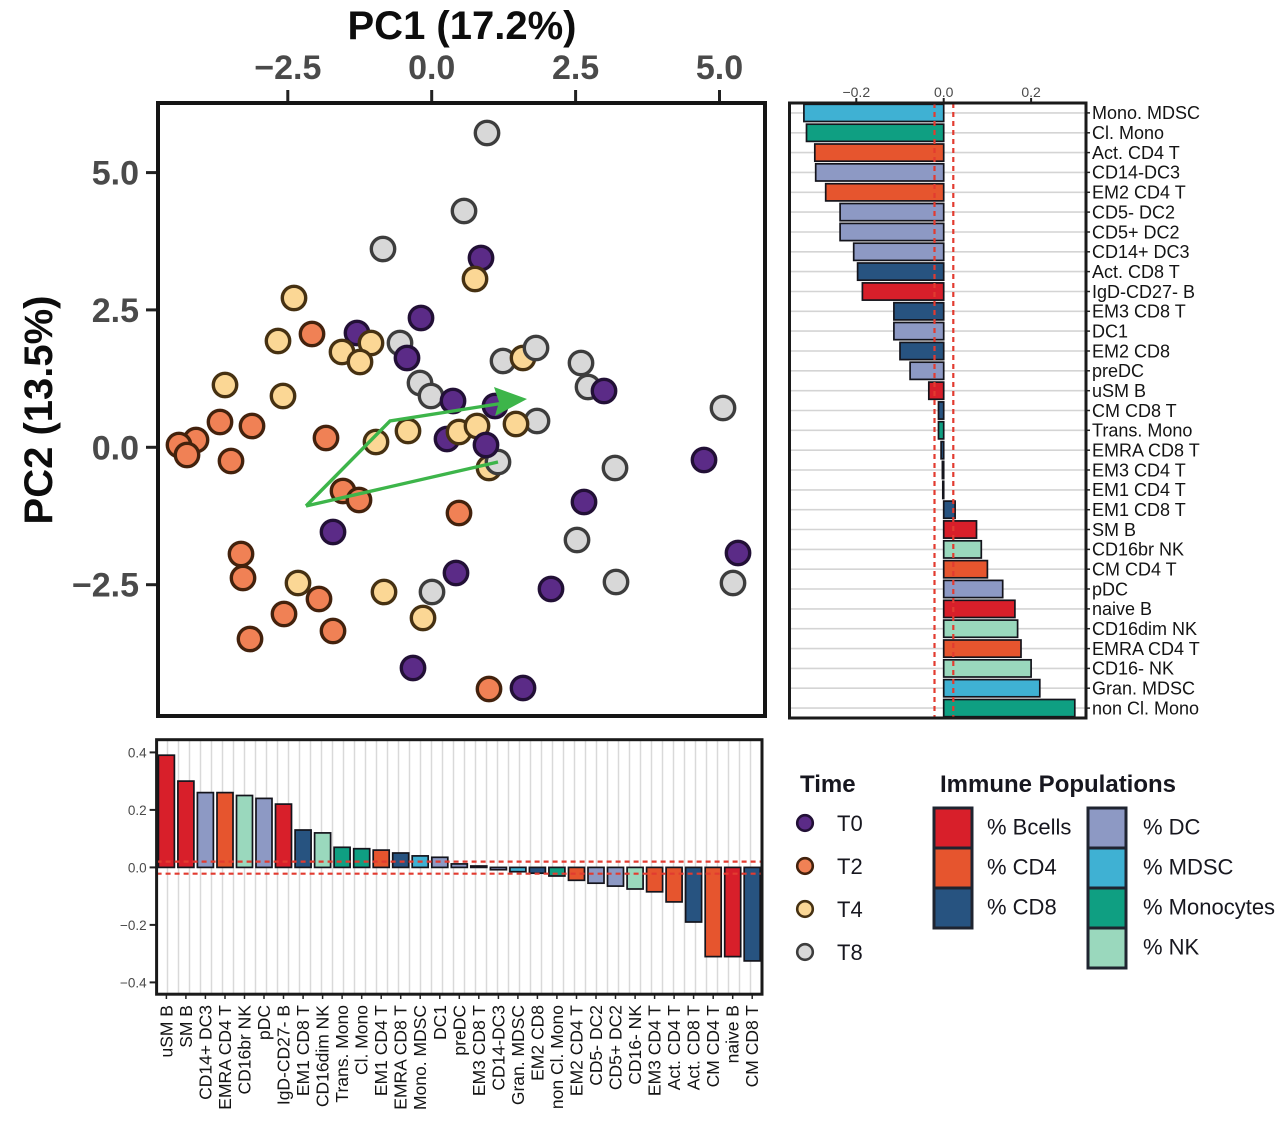  I want to click on svg-text: Immune Populations, so click(1058, 784).